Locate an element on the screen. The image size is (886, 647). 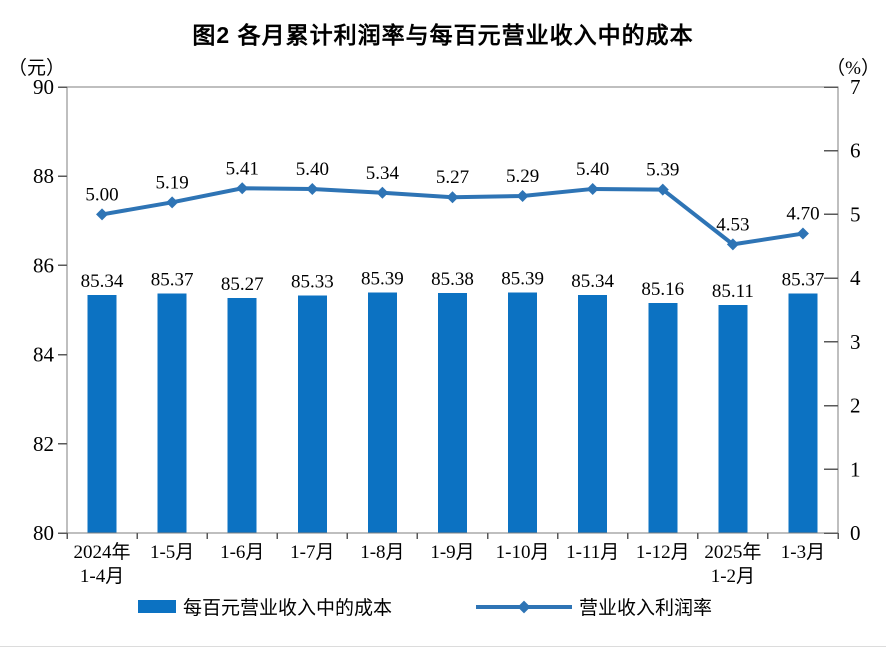
x-axis-category-label: 1-10月 is located at coordinates (523, 552).